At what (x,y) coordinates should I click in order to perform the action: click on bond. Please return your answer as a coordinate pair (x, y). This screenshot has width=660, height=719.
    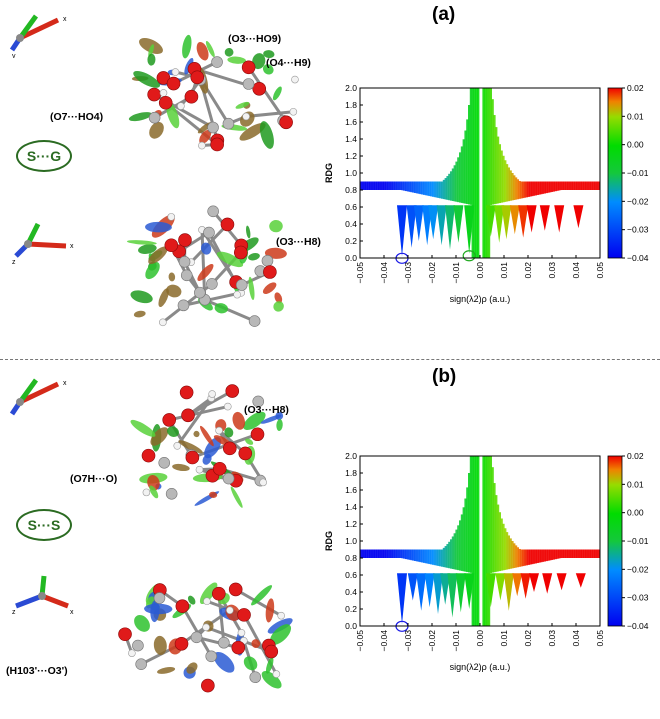
    Looking at the image, I should click on (212, 299).